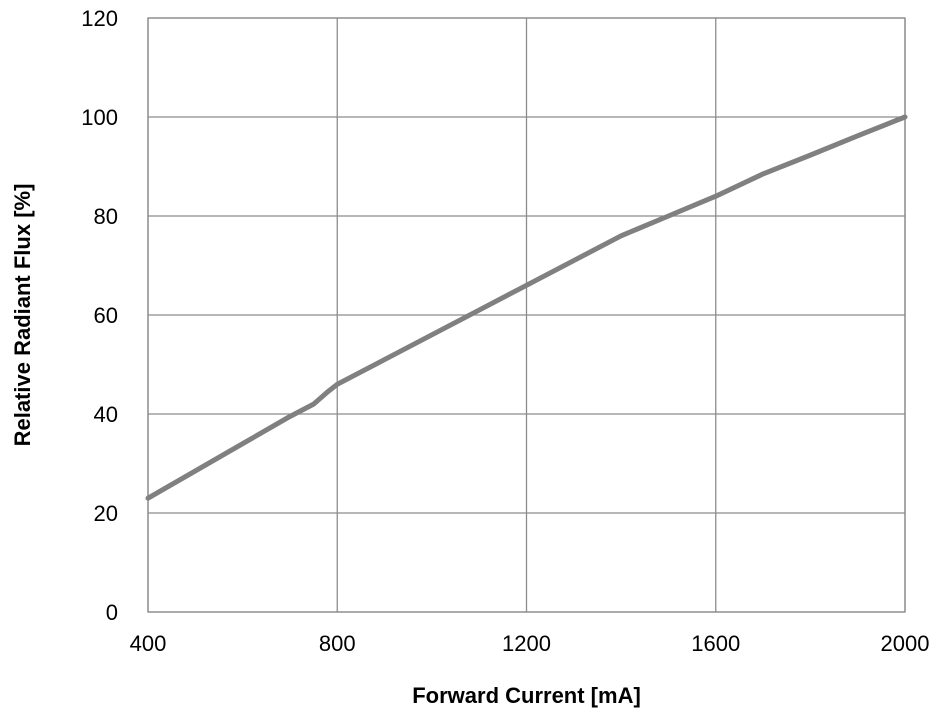  I want to click on x-axis-title: Forward Current [mA], so click(526, 695).